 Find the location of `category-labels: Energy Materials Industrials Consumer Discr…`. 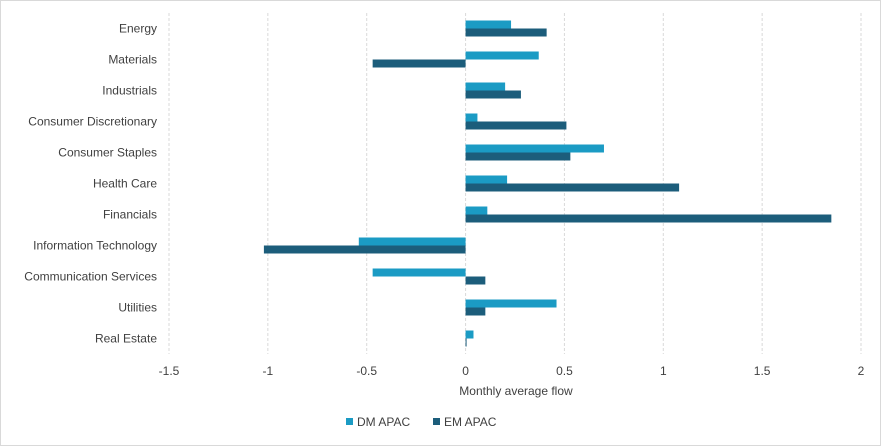

category-labels: Energy Materials Industrials Consumer Discr… is located at coordinates (90, 184).